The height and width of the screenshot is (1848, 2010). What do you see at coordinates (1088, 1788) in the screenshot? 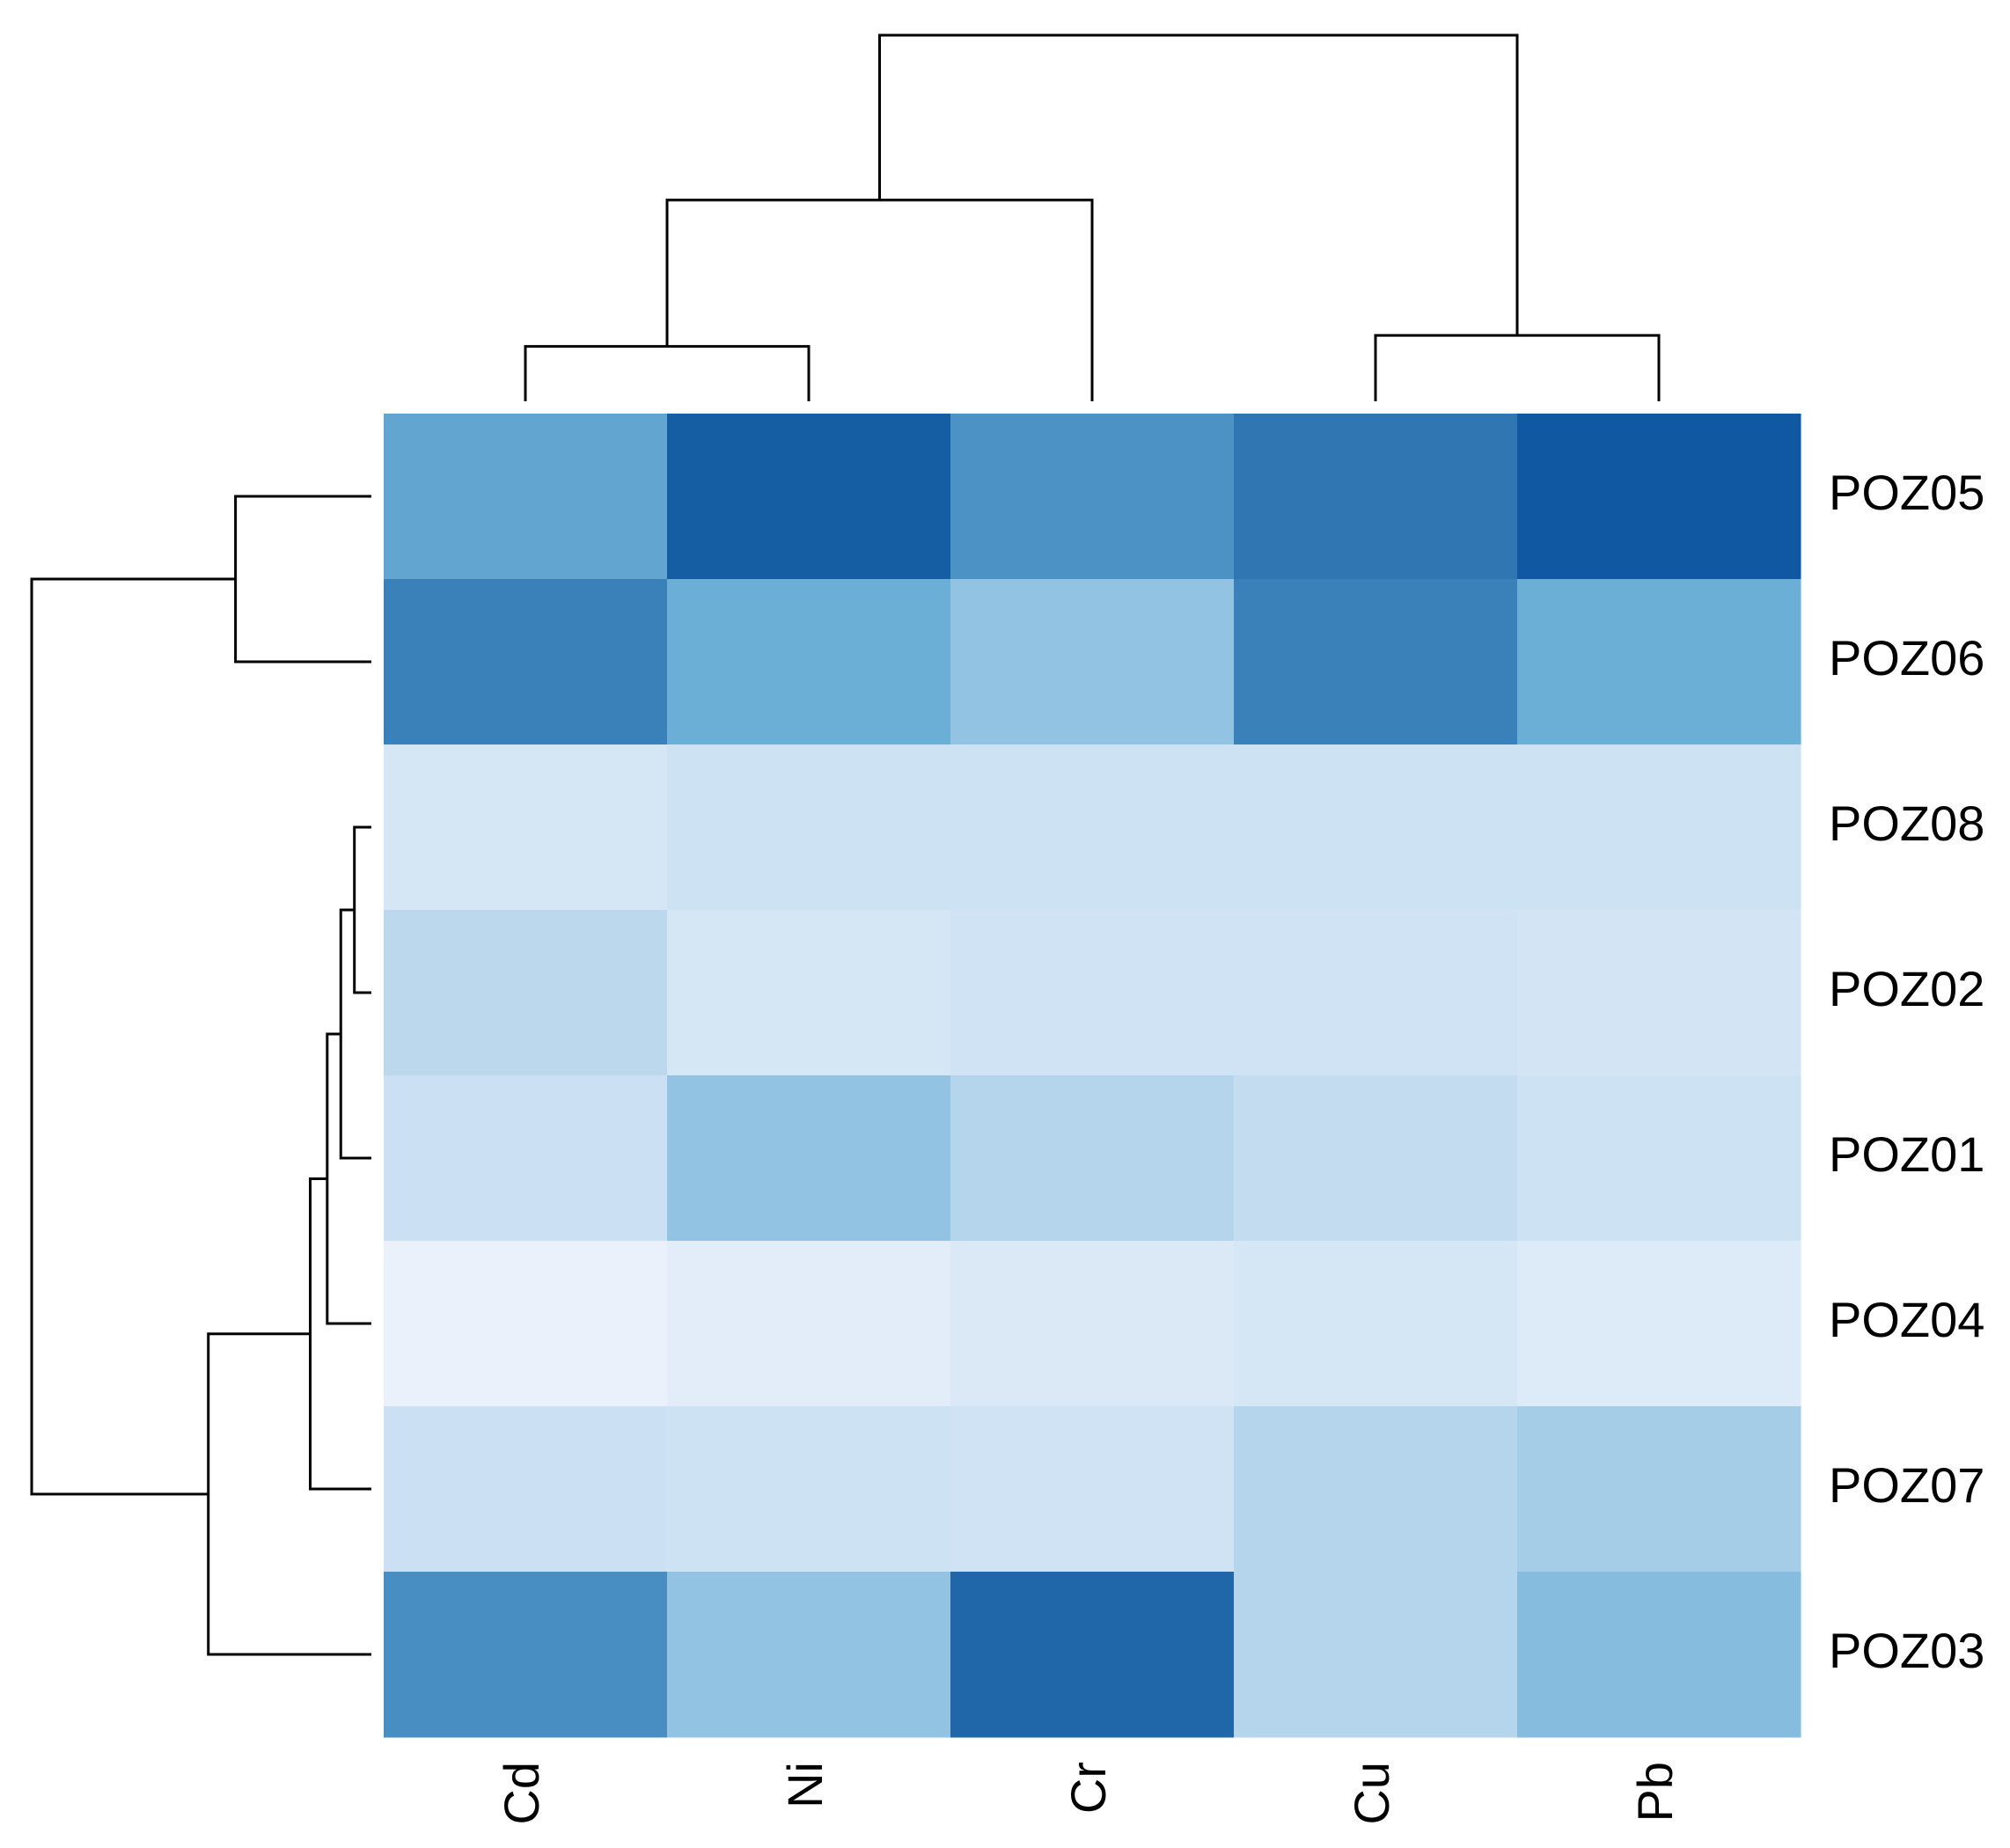
I see `column-label-Cr: Cr` at bounding box center [1088, 1788].